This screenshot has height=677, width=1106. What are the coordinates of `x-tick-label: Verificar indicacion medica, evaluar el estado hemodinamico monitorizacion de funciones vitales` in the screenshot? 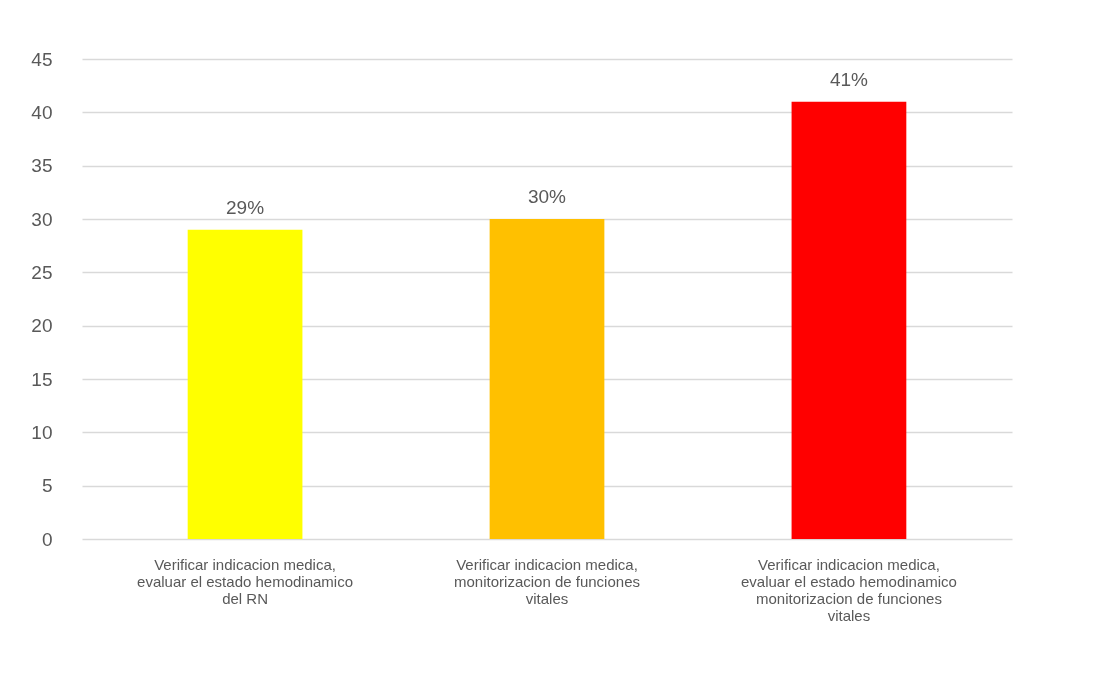 It's located at (848, 589).